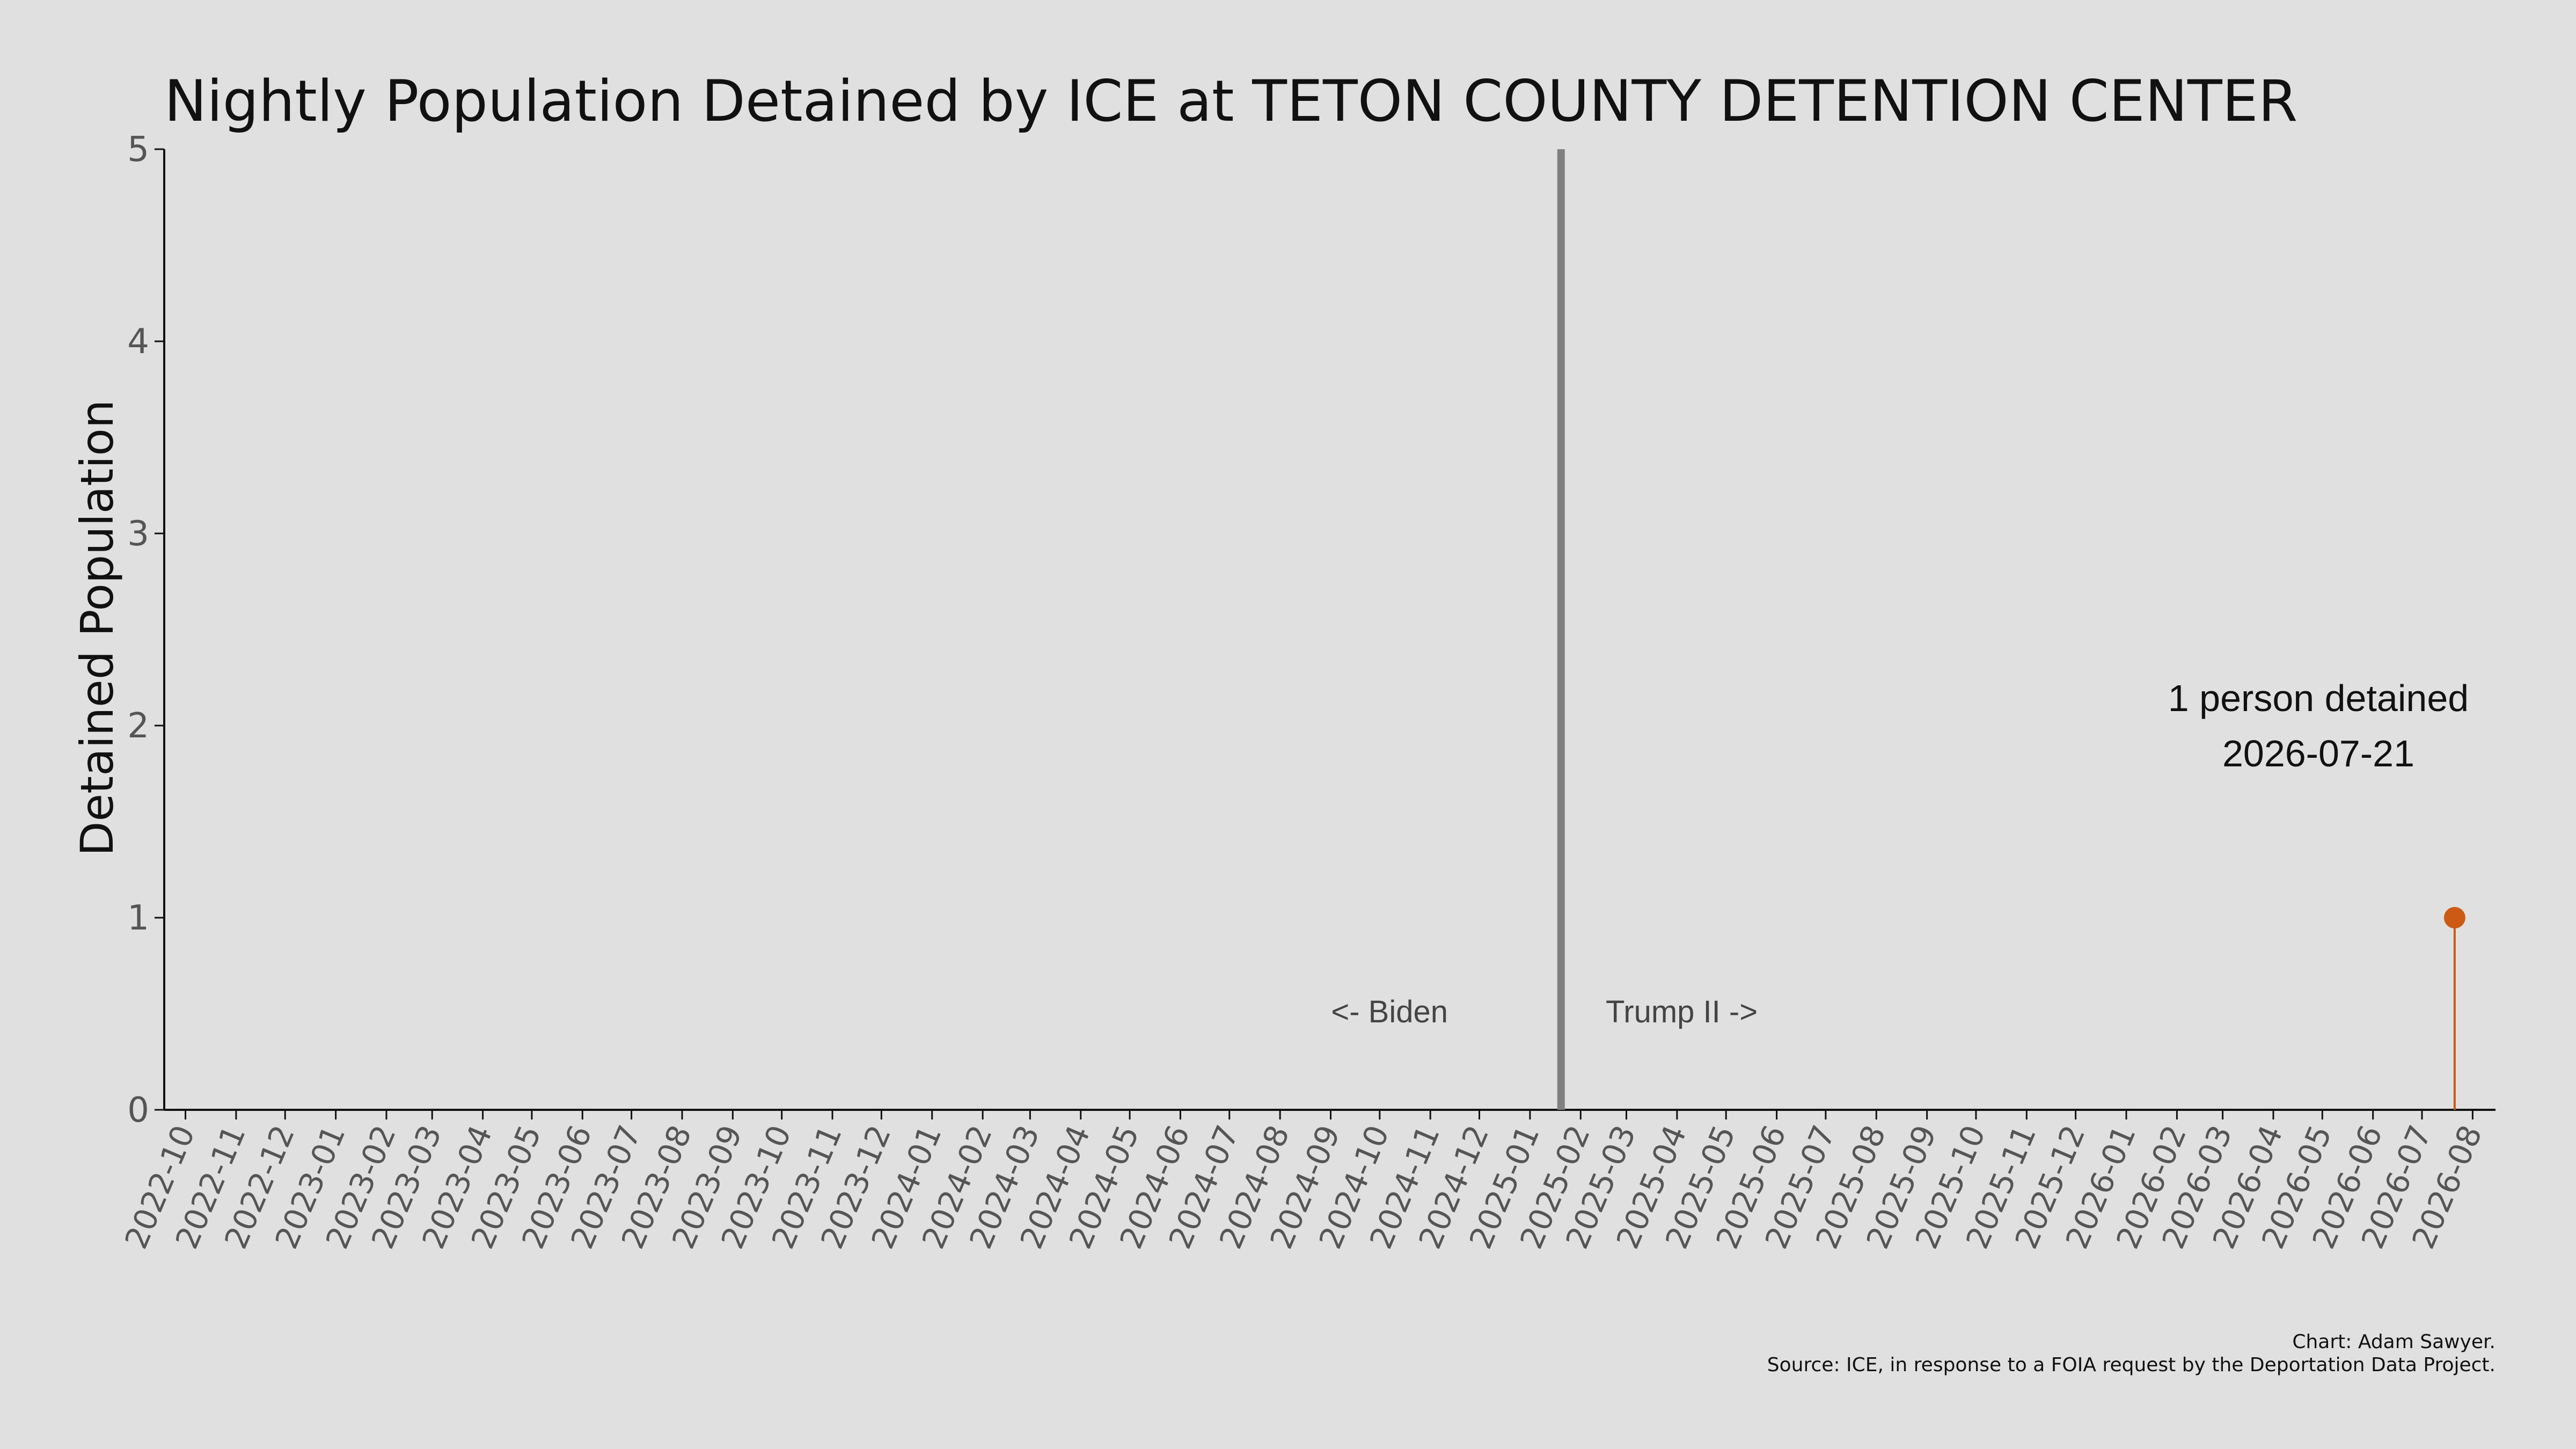 Image resolution: width=2576 pixels, height=1449 pixels. Describe the element at coordinates (138, 918) in the screenshot. I see `y-tick-label: 1` at that location.